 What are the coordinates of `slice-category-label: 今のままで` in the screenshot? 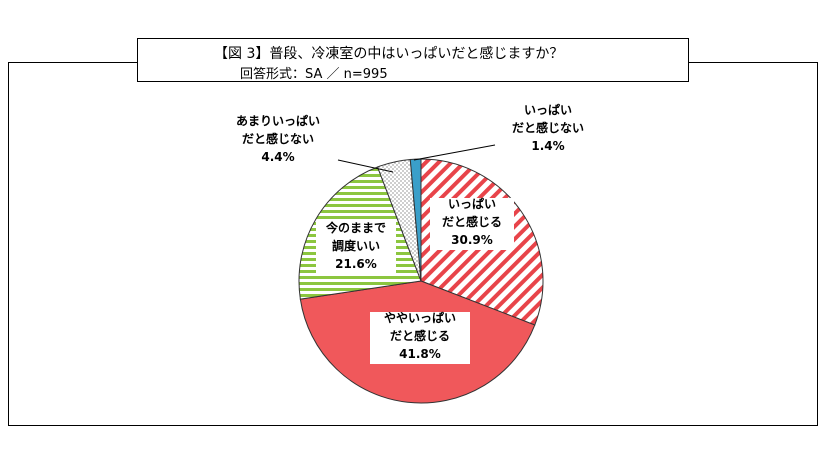 It's located at (355, 227).